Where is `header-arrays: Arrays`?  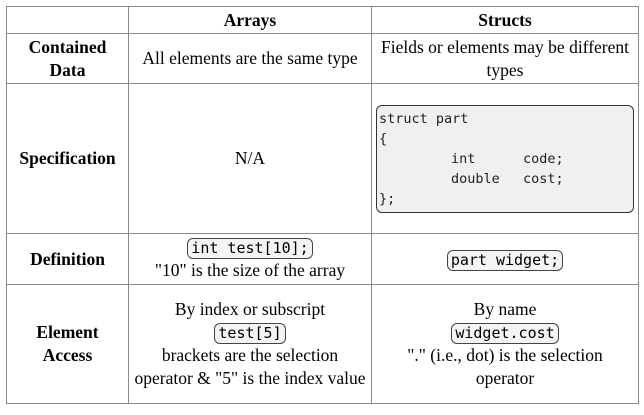
header-arrays: Arrays is located at coordinates (250, 20).